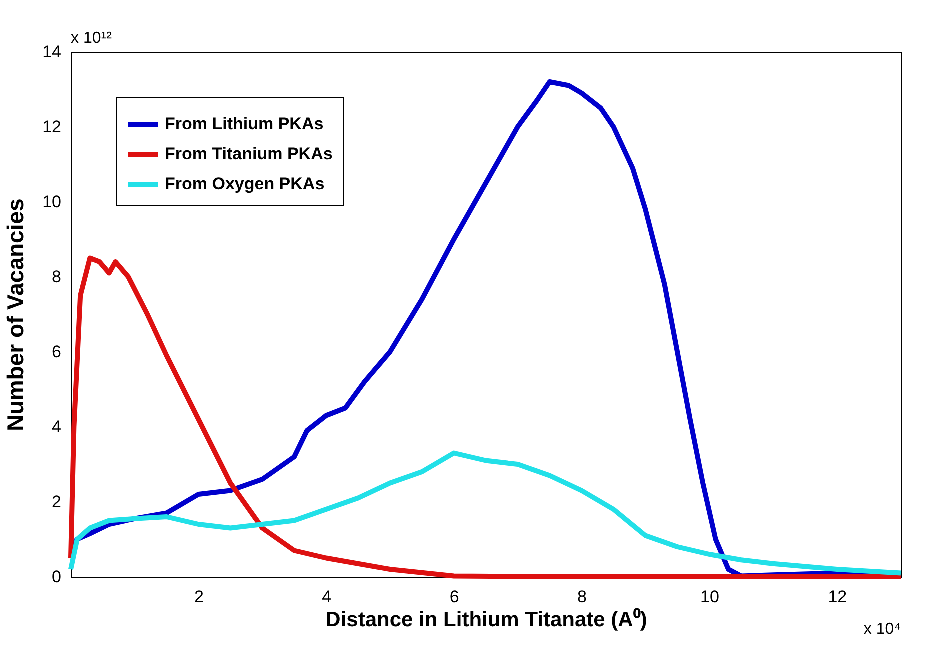  I want to click on y-tick-label: 12, so click(52, 127).